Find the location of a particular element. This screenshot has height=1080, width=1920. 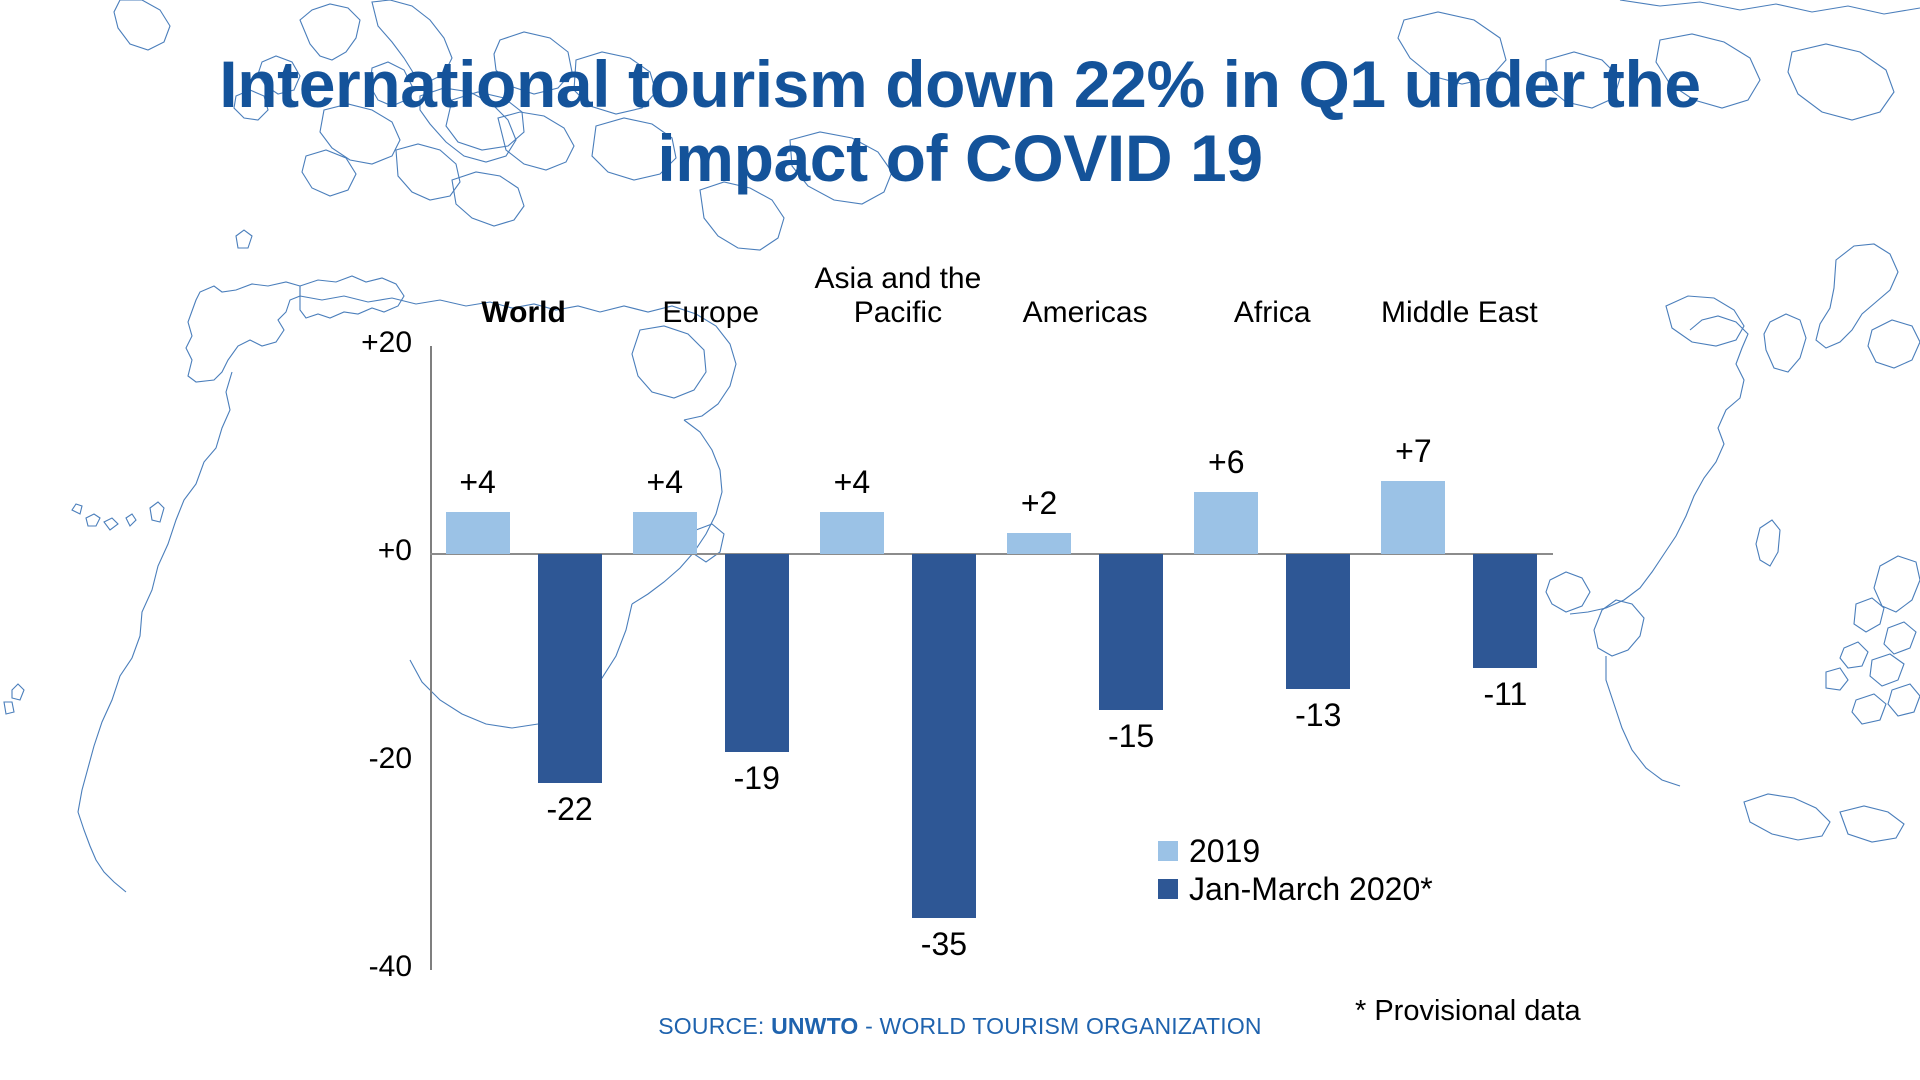

bar-2019-europe is located at coordinates (664, 533).